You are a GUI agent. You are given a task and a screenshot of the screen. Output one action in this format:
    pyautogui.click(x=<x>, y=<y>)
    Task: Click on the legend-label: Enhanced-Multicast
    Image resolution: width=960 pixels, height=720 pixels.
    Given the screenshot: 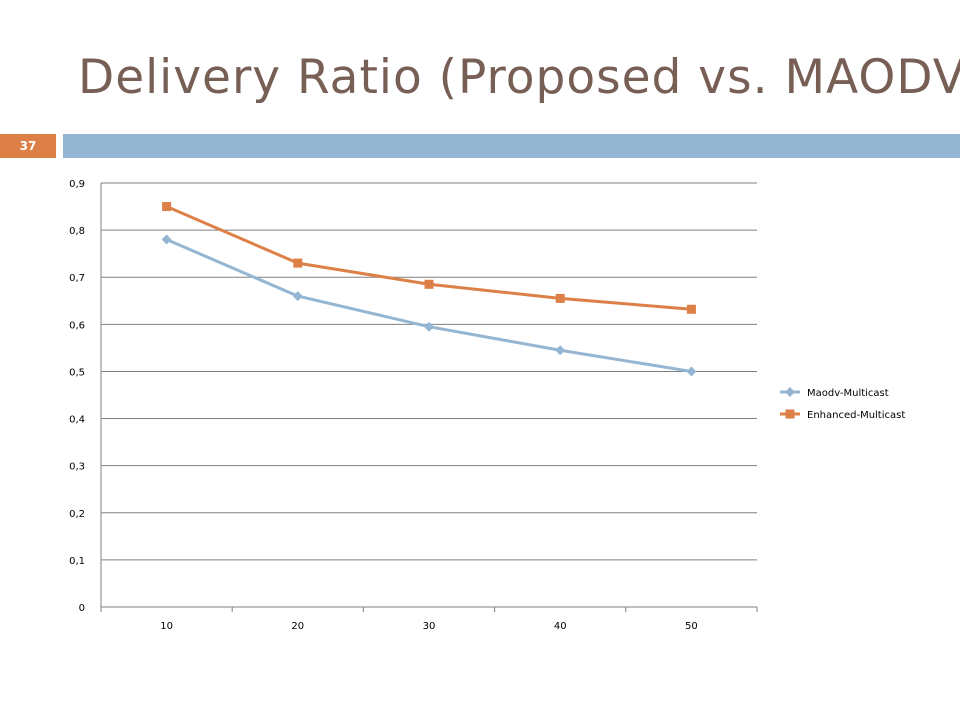 What is the action you would take?
    pyautogui.click(x=856, y=415)
    